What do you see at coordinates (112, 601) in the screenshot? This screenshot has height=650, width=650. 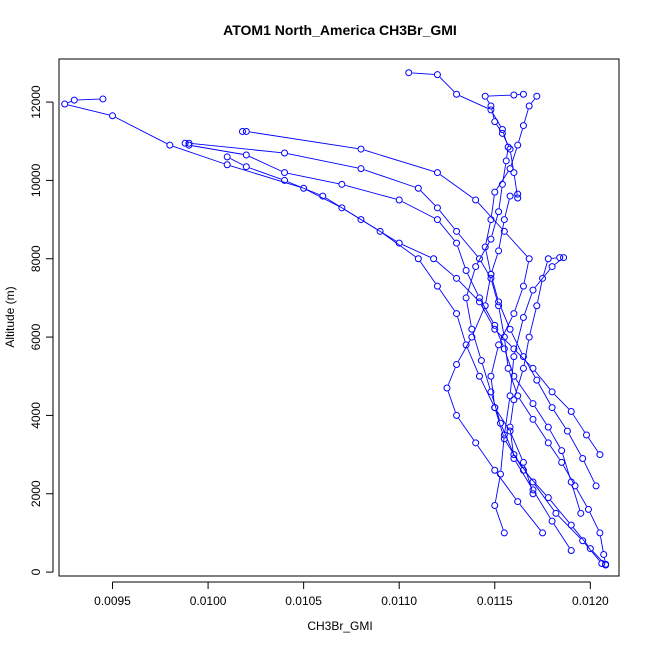 I see `x-tick-label: 0.0095` at bounding box center [112, 601].